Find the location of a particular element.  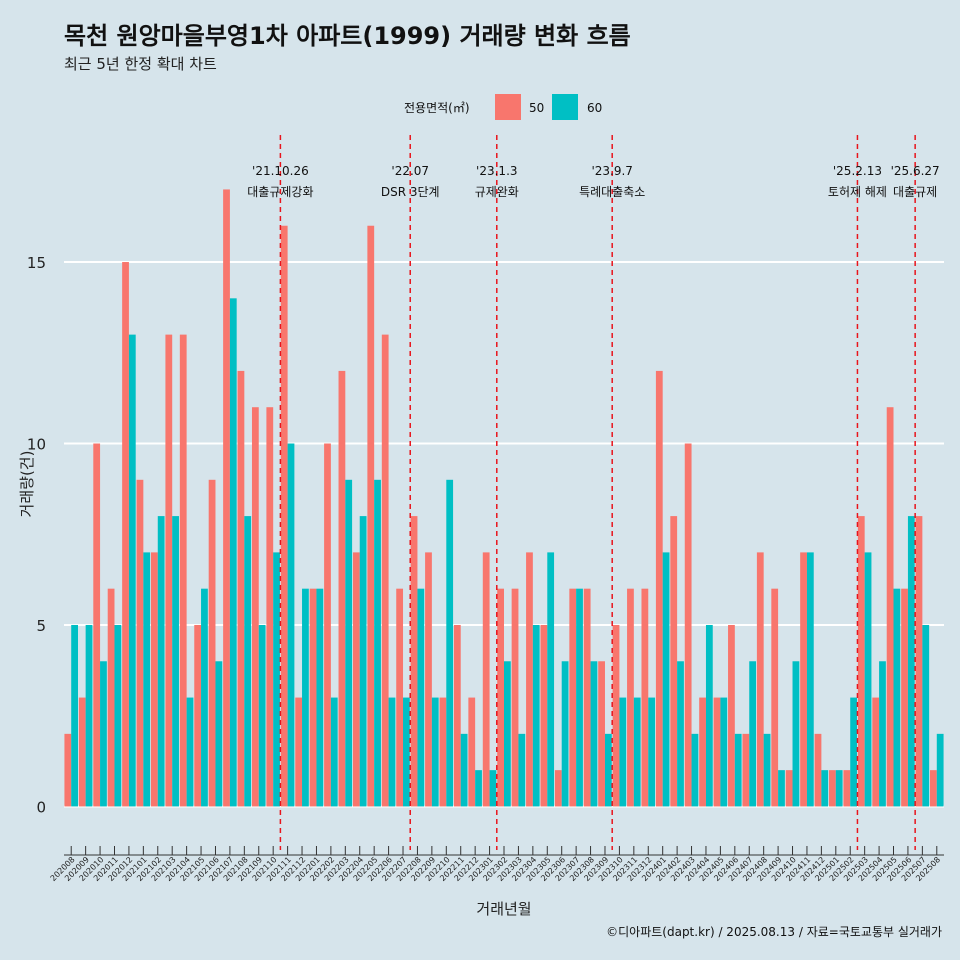

event-label-6: 대출규제 is located at coordinates (915, 192).